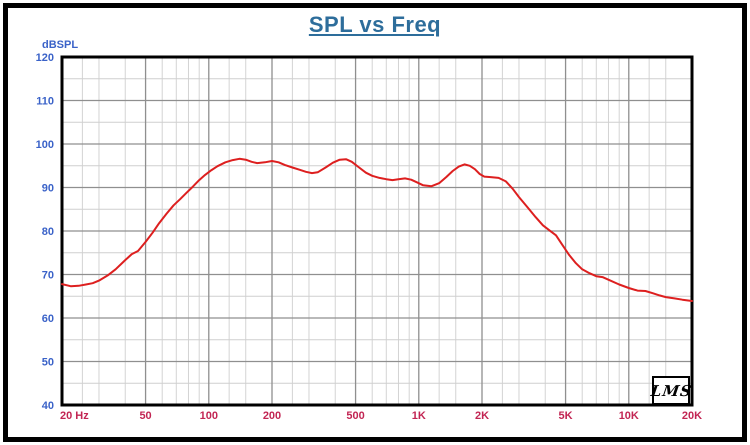 Image resolution: width=750 pixels, height=445 pixels. What do you see at coordinates (45, 58) in the screenshot?
I see `y-tick-label: 120` at bounding box center [45, 58].